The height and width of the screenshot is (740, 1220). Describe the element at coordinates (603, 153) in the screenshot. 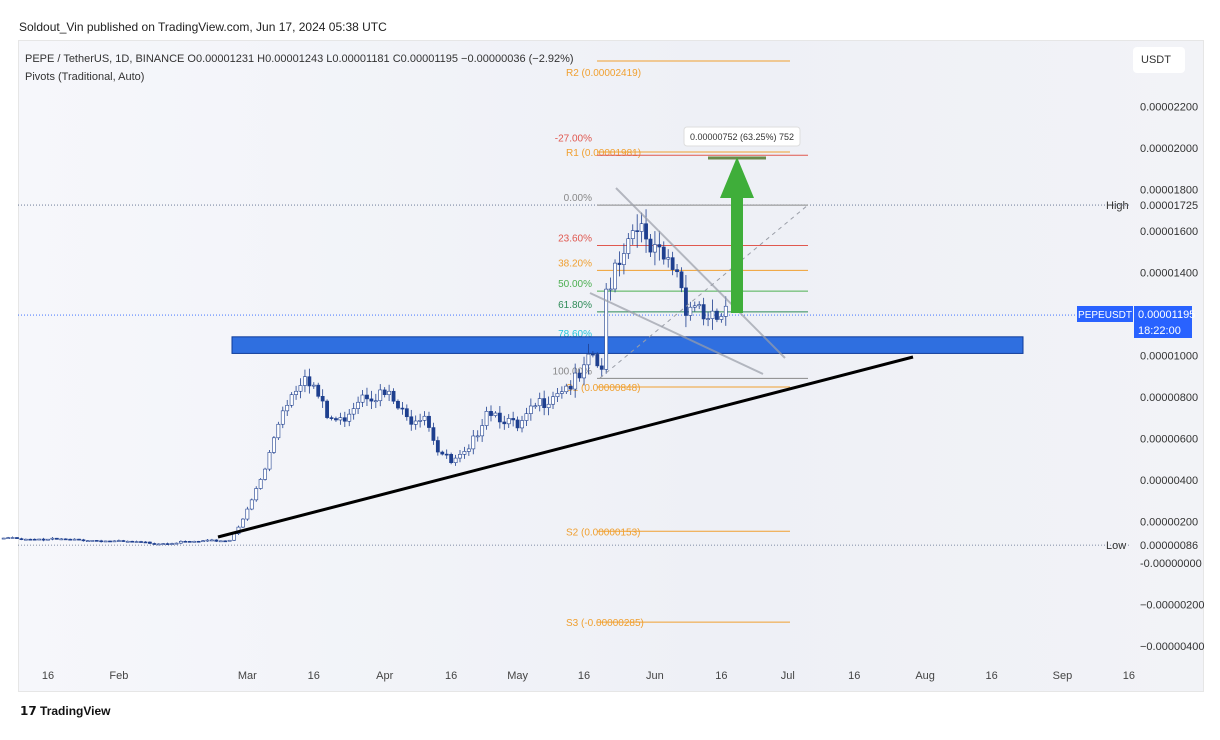

I see `pivot-label: R1 (0.00001981)` at that location.